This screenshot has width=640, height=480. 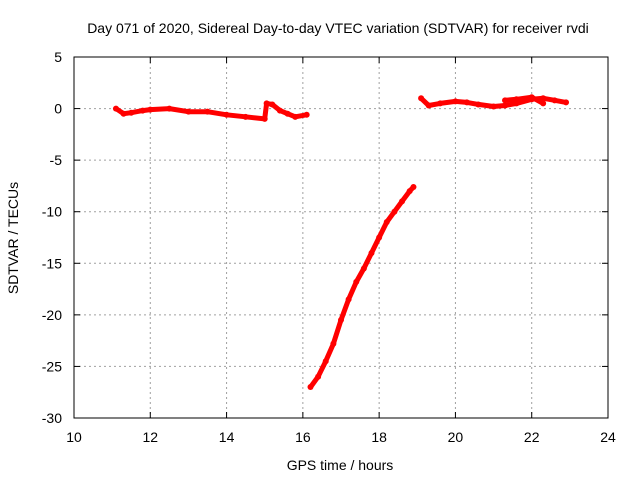 I want to click on x-tick-label: 22, so click(x=532, y=437).